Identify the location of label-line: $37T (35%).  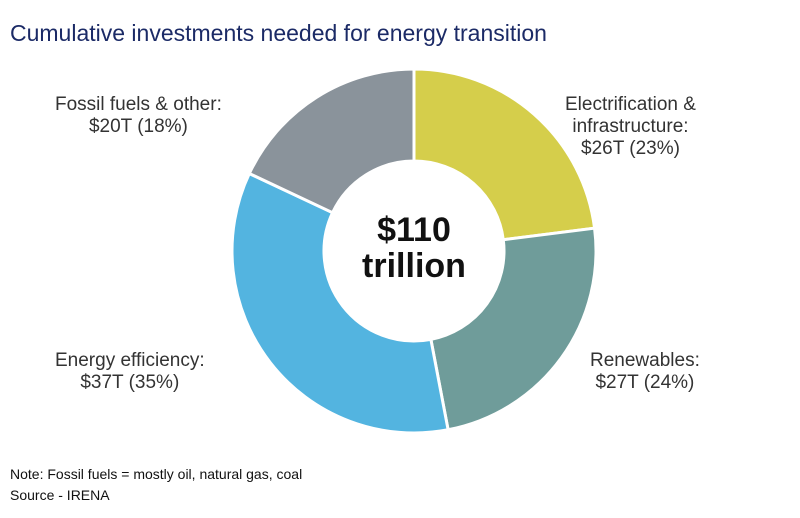
(130, 382).